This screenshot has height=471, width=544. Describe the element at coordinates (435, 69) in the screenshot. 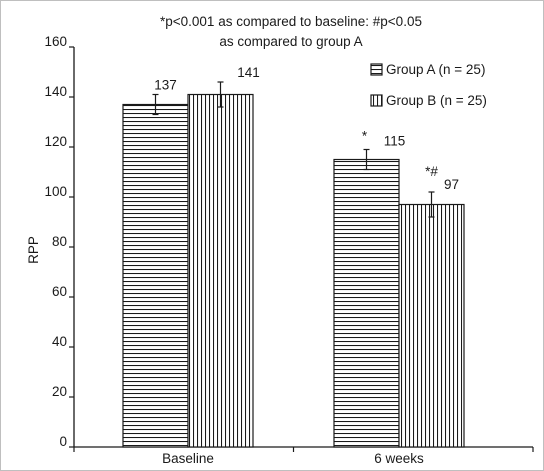

I see `legend-label: Group A (n = 25)` at that location.